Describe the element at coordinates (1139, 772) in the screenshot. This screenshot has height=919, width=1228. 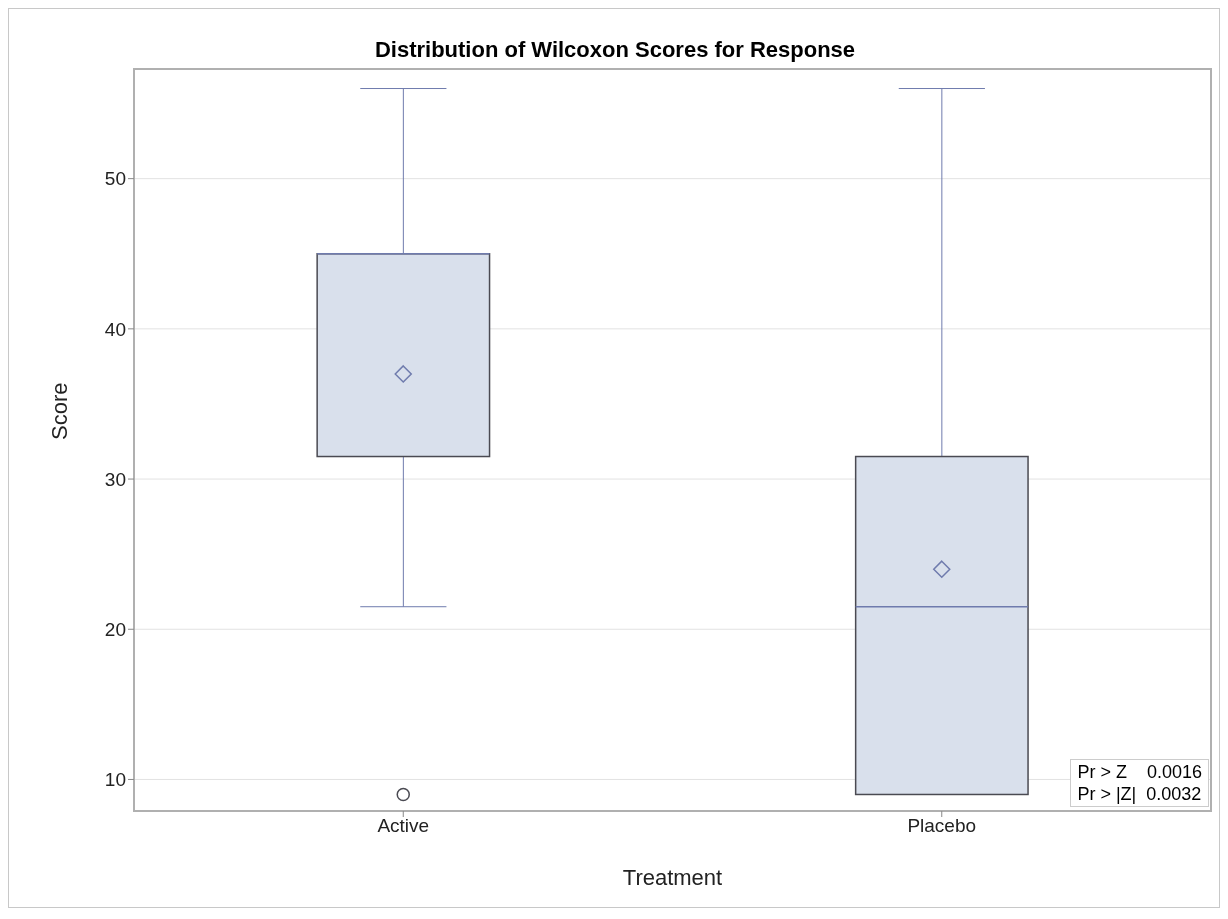
I see `annotation: Pr > Z 0.0016` at that location.